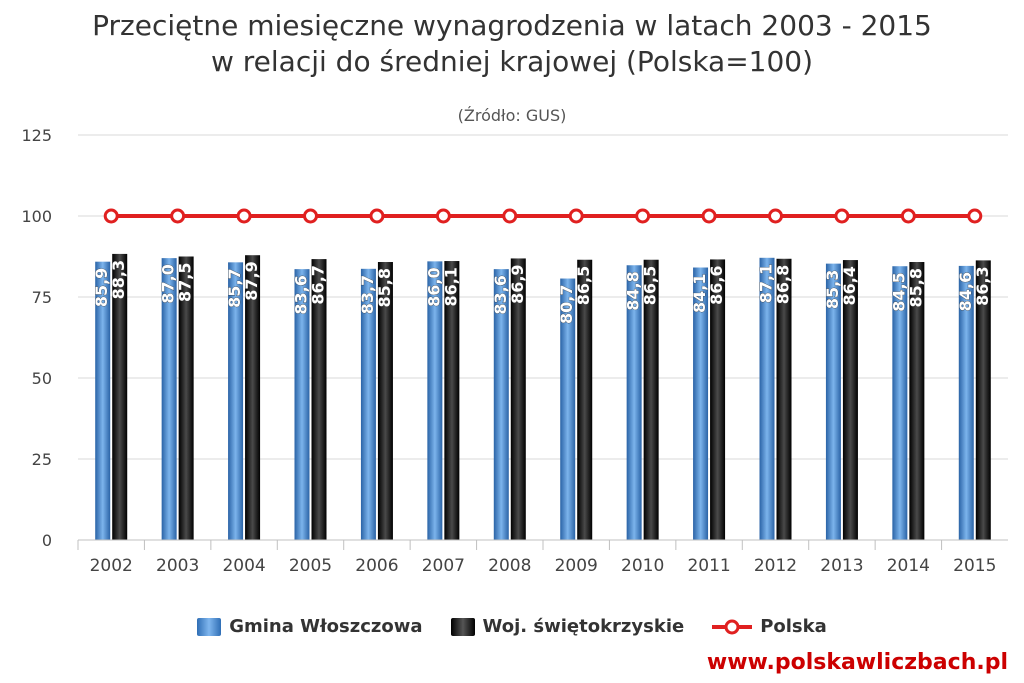 This screenshot has width=1024, height=683. I want to click on legend-item-polska: Polska, so click(769, 626).